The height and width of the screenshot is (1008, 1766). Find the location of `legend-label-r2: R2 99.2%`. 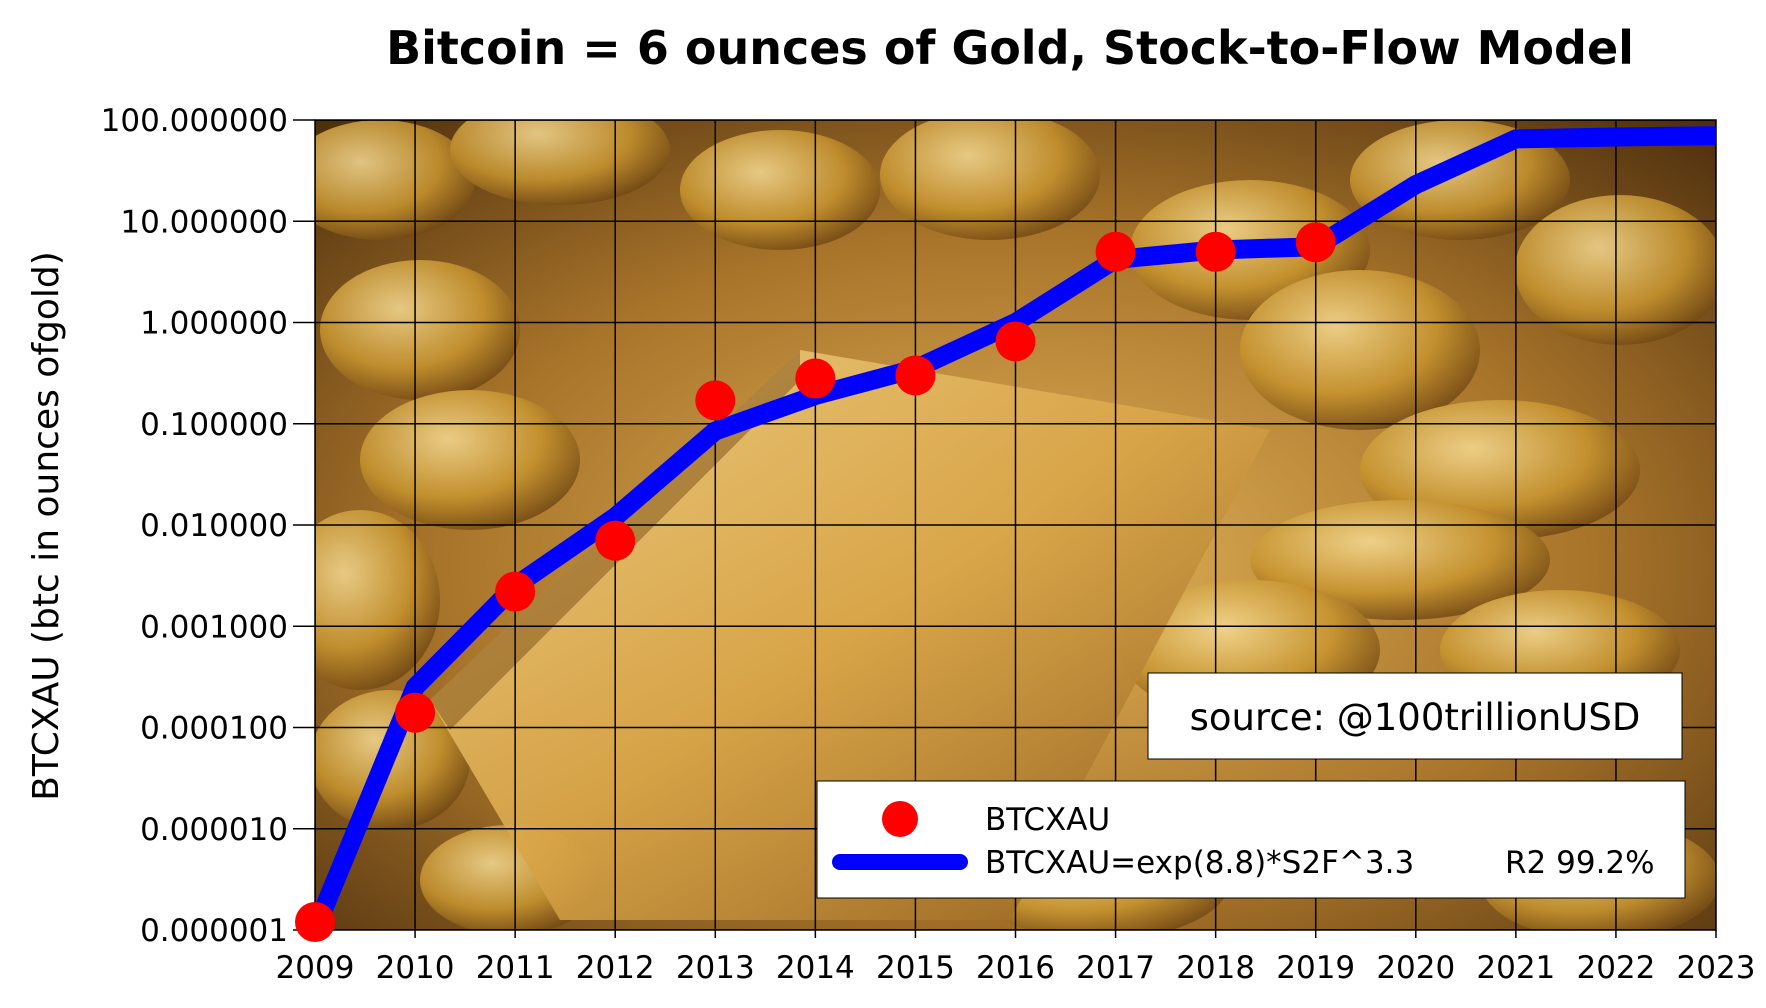

legend-label-r2: R2 99.2% is located at coordinates (1580, 863).